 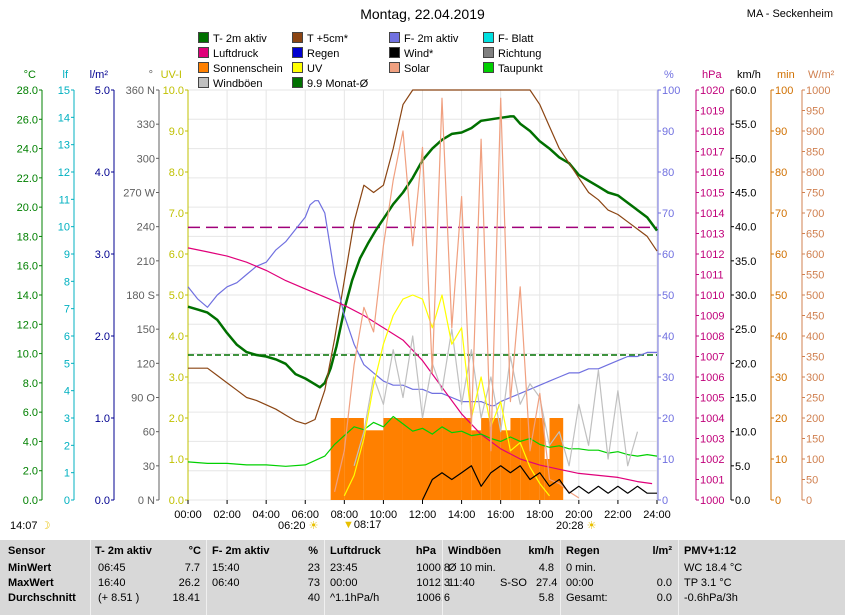 What do you see at coordinates (67, 474) in the screenshot?
I see `axis-tick-label-lf: 1` at bounding box center [67, 474].